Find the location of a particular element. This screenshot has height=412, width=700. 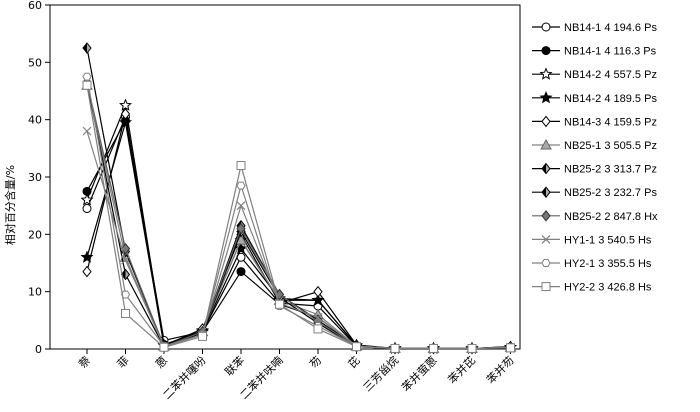

x-tick-label: 三芳甾烷 is located at coordinates (380, 373).